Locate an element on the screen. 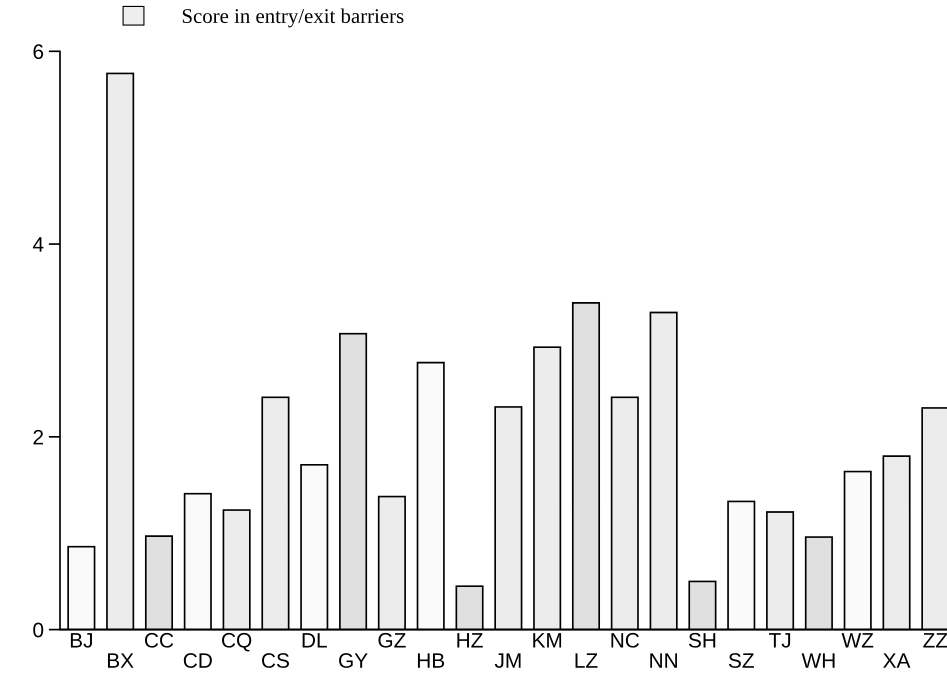 Image resolution: width=947 pixels, height=681 pixels. x-tick-label: JM is located at coordinates (507, 660).